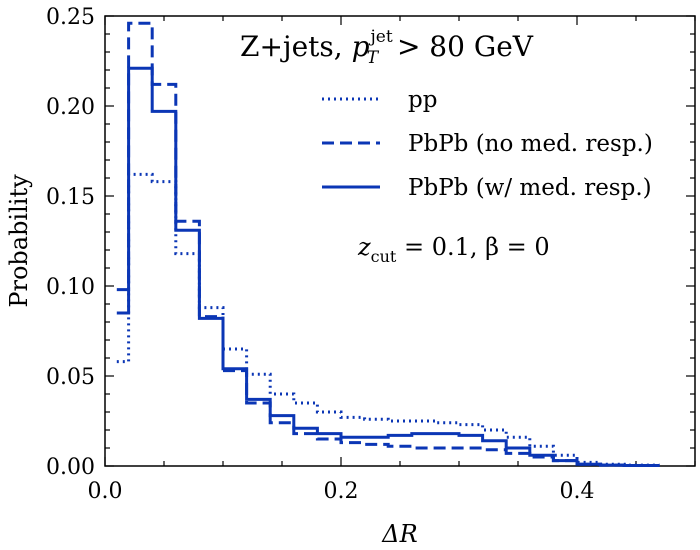  Describe the element at coordinates (530, 188) in the screenshot. I see `legend-label-pbpb-w-med: PbPb (w/ med. resp.)` at that location.